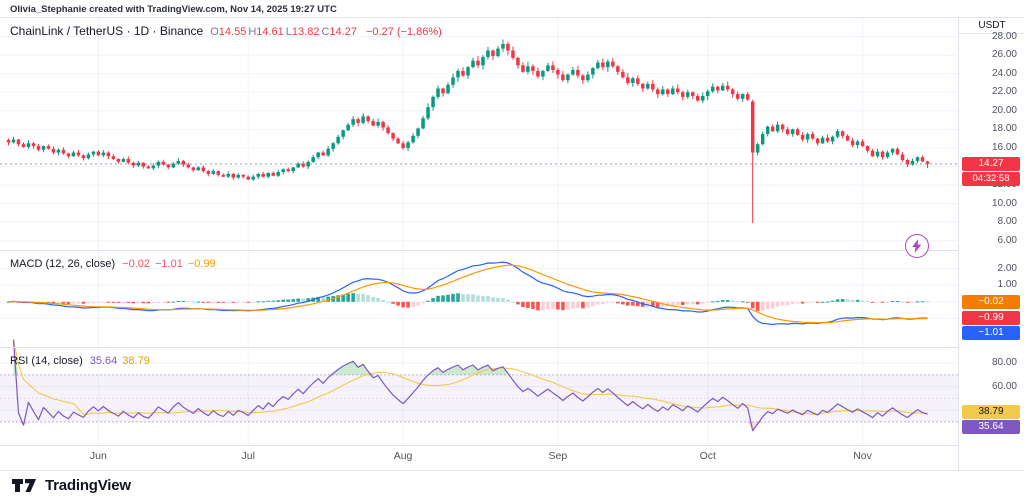 This screenshot has height=503, width=1024. What do you see at coordinates (1007, 240) in the screenshot?
I see `price-tick-label: 6.00` at bounding box center [1007, 240].